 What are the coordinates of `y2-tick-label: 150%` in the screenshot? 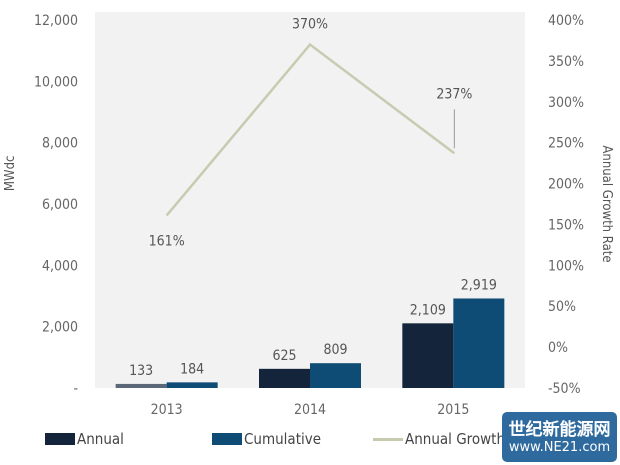 It's located at (566, 225).